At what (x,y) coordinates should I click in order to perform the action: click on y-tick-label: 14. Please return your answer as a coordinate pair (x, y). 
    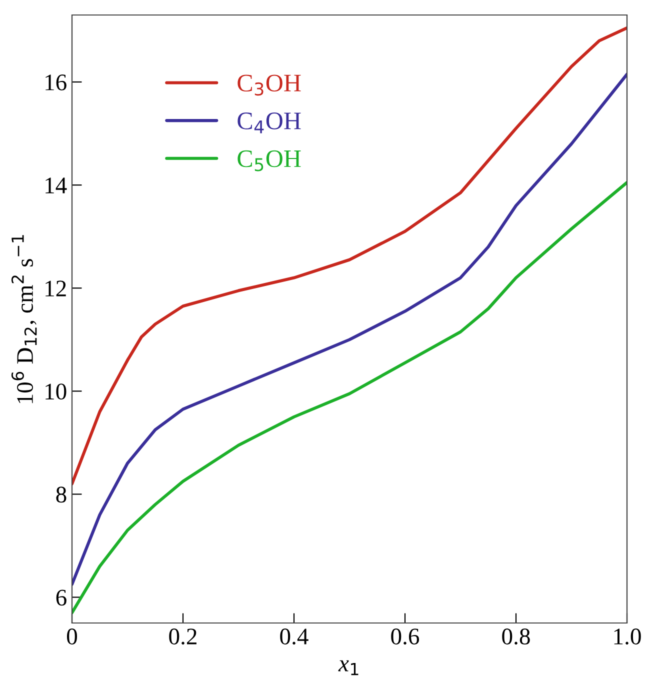
    Looking at the image, I should click on (56, 186).